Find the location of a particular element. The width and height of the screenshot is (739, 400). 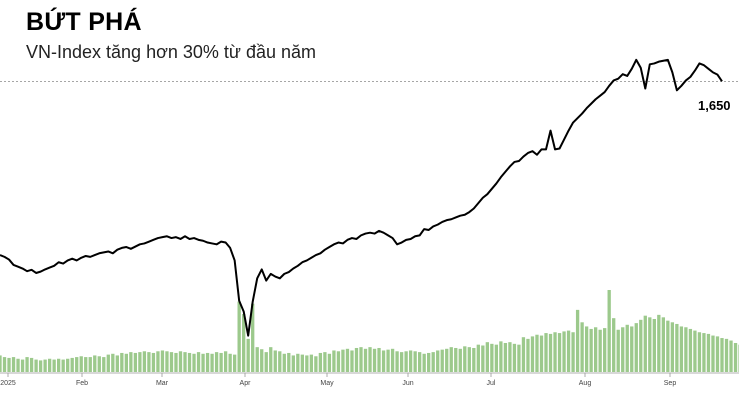

x-tick-label: Jul is located at coordinates (491, 383).